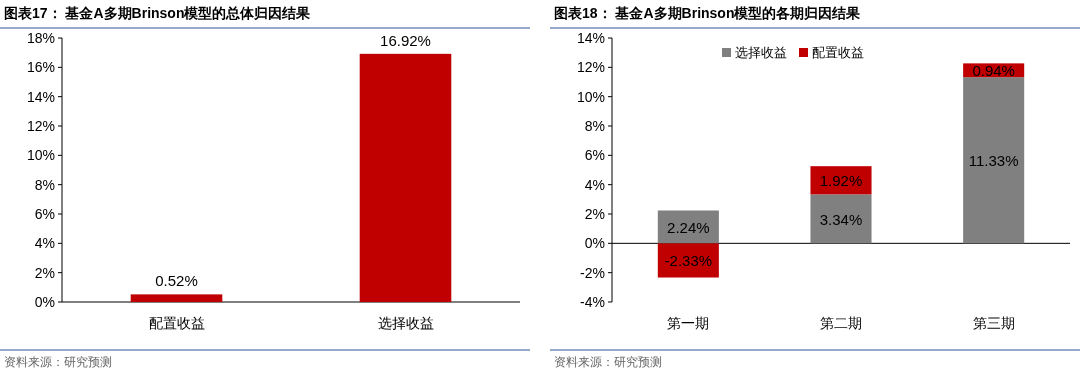 This screenshot has width=1080, height=372. Describe the element at coordinates (592, 272) in the screenshot. I see `y-tick-label: -2%` at that location.